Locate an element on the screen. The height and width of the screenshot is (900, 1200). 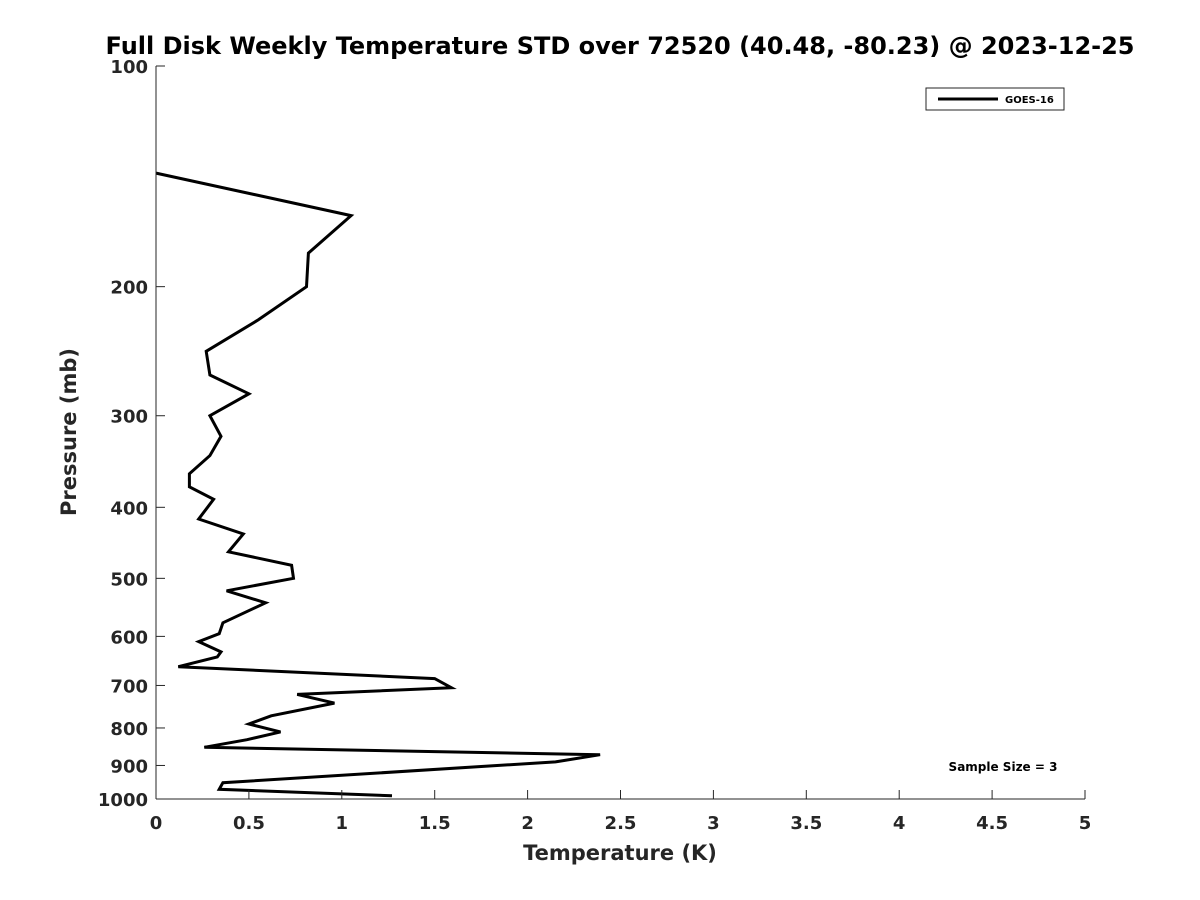
y-tick-label: 700 is located at coordinates (129, 686).